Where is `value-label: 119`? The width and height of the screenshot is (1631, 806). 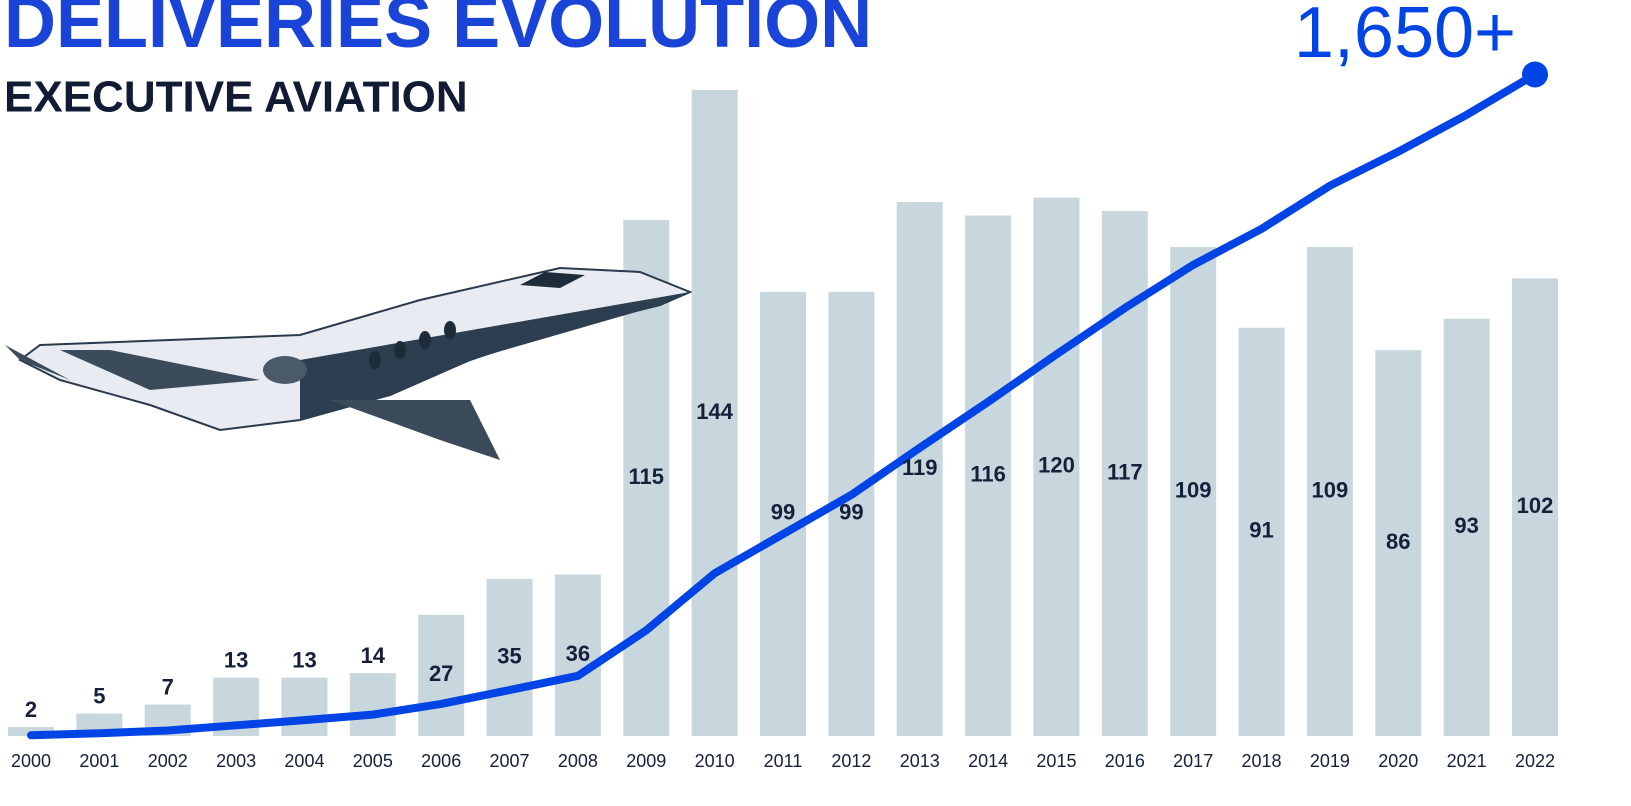 value-label: 119 is located at coordinates (920, 467).